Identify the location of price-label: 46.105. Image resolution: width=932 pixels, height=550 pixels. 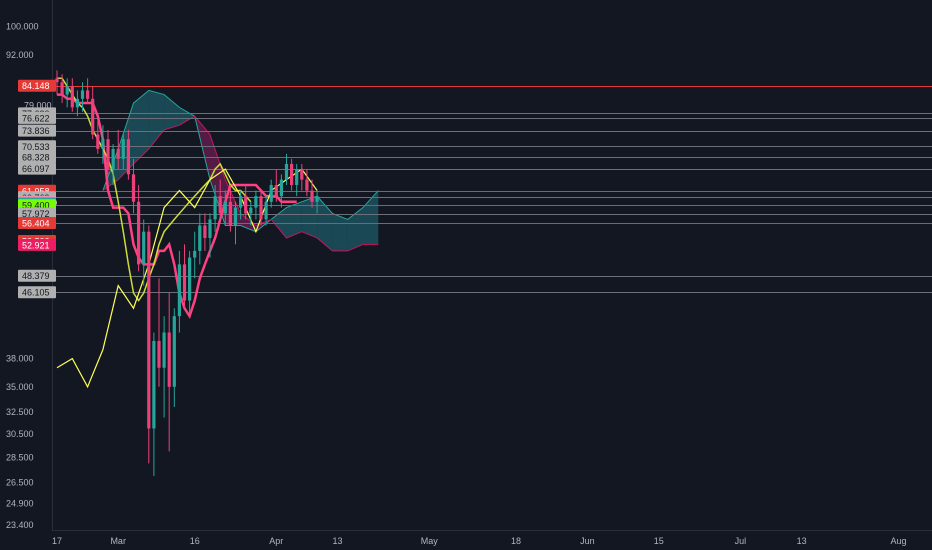
(37, 292).